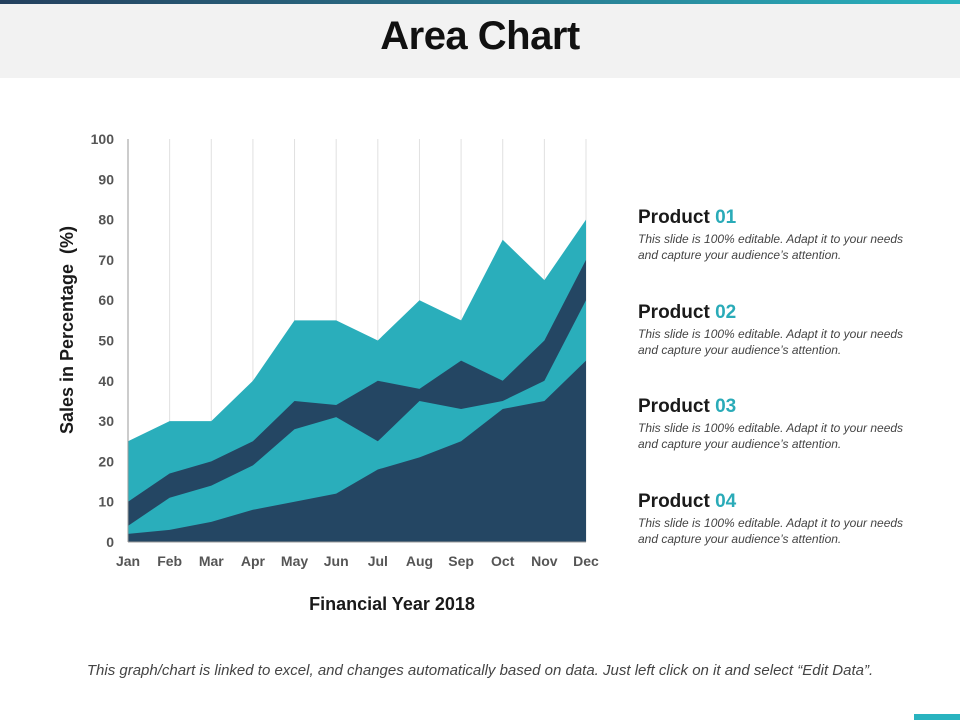 The height and width of the screenshot is (720, 960). Describe the element at coordinates (461, 561) in the screenshot. I see `x-tick-label: Sep` at that location.